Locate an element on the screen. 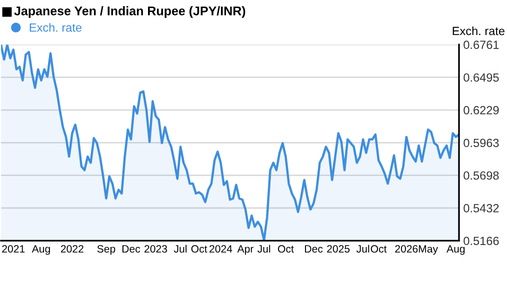  x-tick-label: 2023 is located at coordinates (156, 249).